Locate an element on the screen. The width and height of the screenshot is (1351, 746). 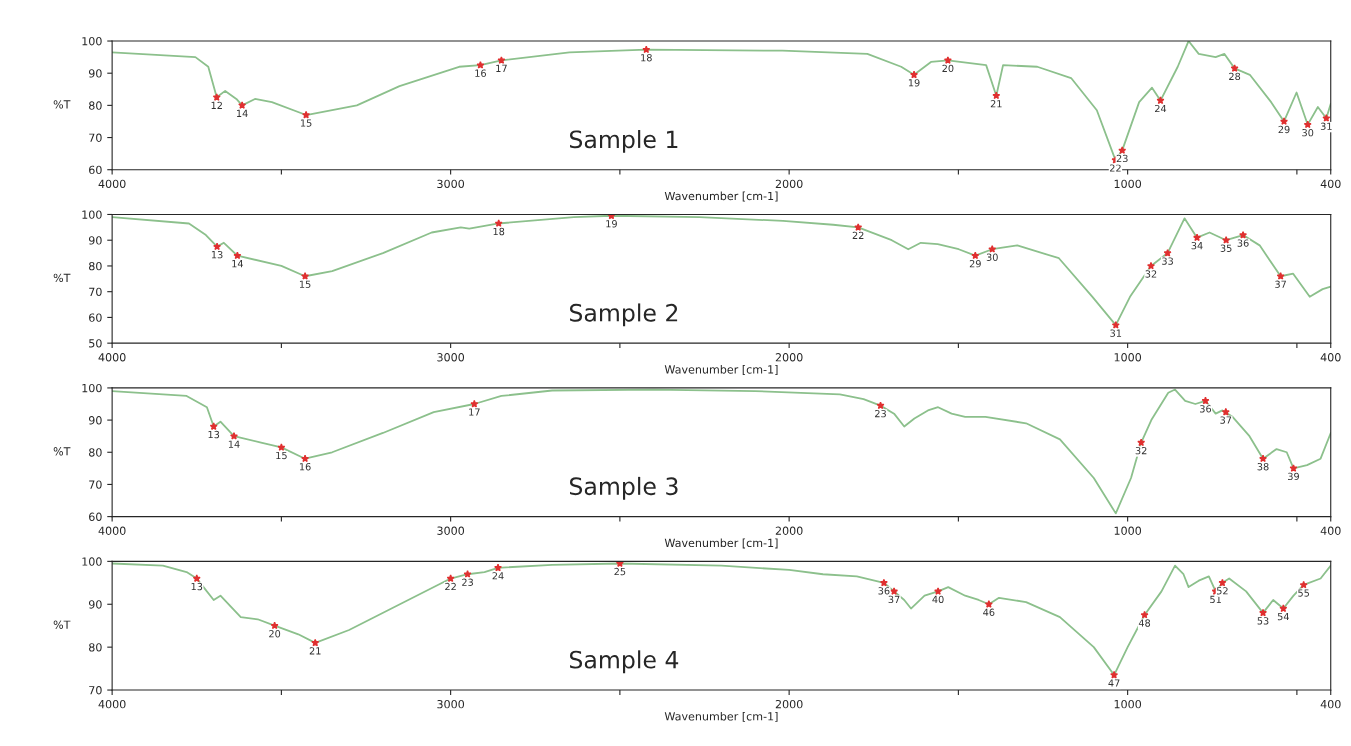
annotation: Sample 1 is located at coordinates (623, 141).